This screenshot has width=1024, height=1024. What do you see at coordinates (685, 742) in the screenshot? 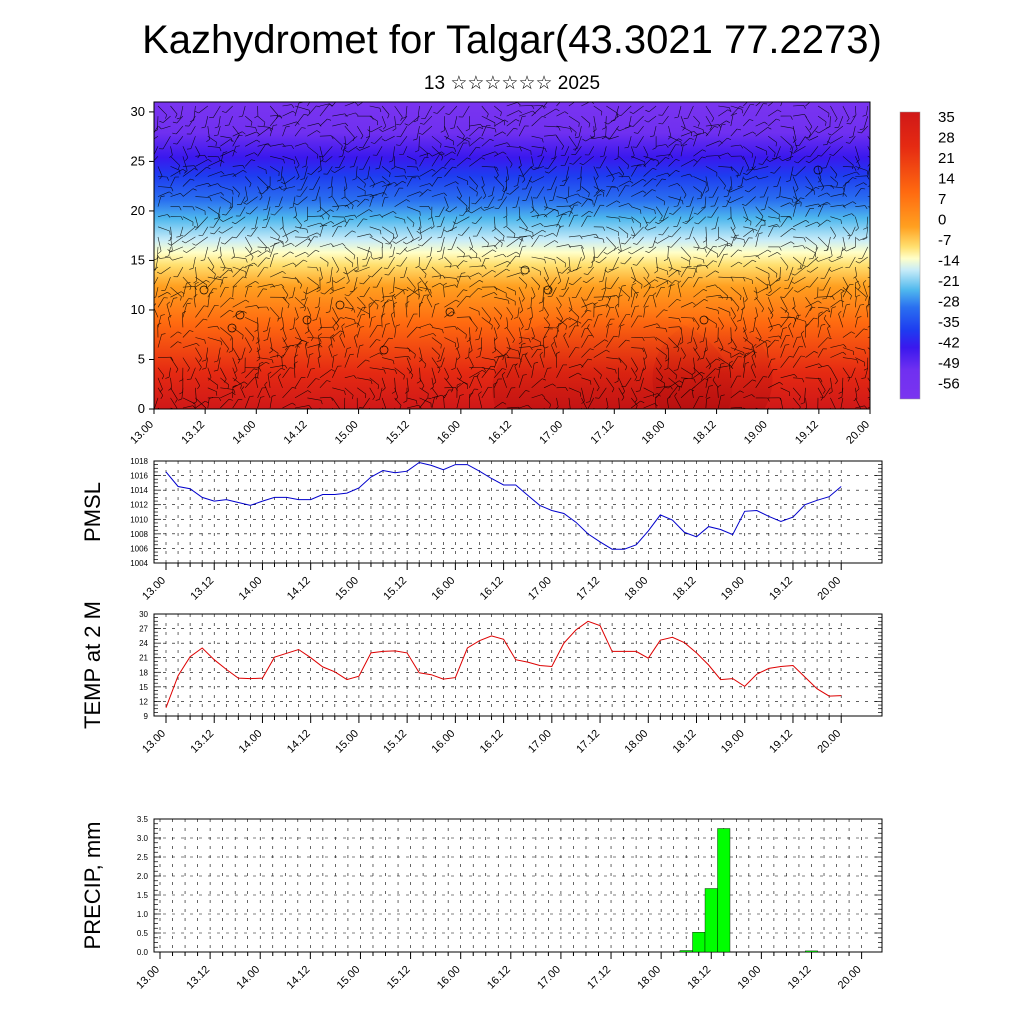
I see `x-tick-label: 18.12` at bounding box center [685, 742].